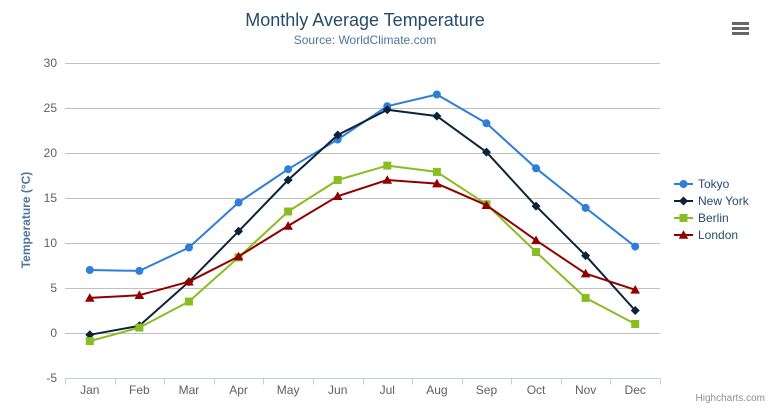 Image resolution: width=769 pixels, height=416 pixels. I want to click on x-axis-label: May, so click(288, 390).